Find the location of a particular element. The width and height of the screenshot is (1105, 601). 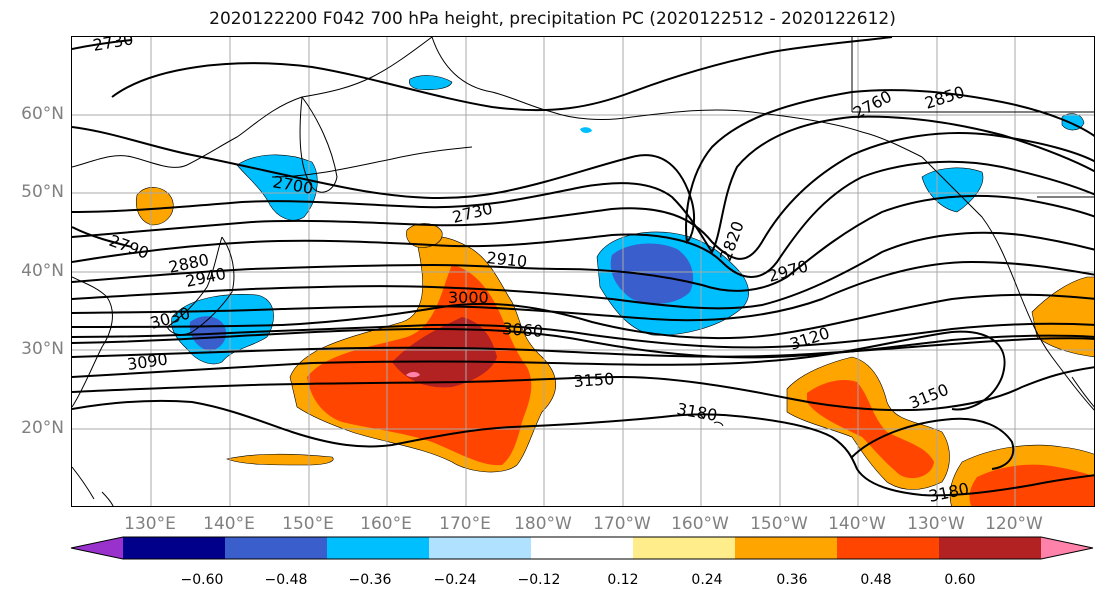

coastline-alaska is located at coordinates (677, 97).